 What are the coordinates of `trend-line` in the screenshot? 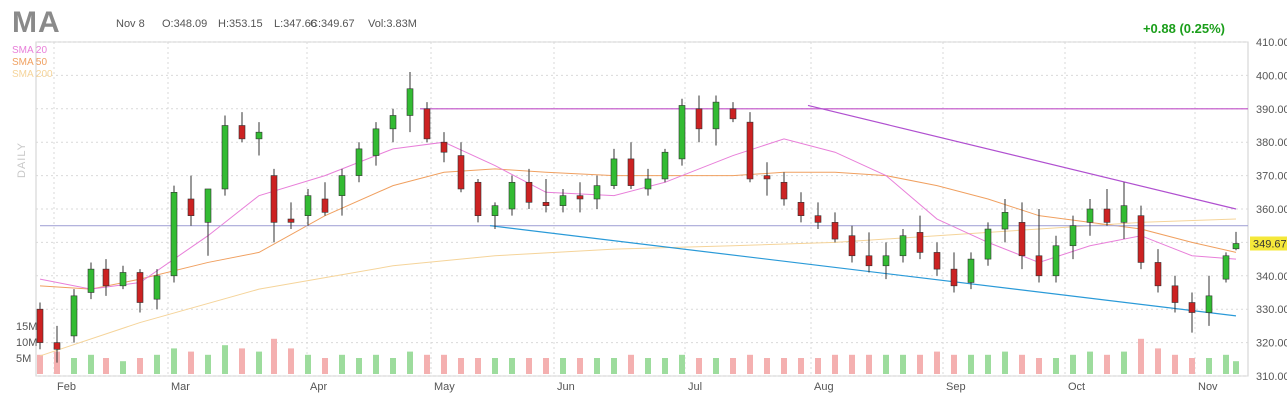 It's located at (1022, 157).